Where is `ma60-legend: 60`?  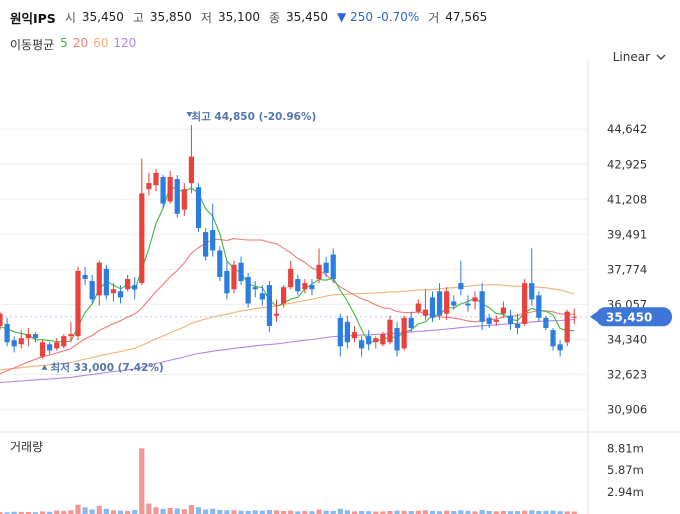 ma60-legend: 60 is located at coordinates (101, 43).